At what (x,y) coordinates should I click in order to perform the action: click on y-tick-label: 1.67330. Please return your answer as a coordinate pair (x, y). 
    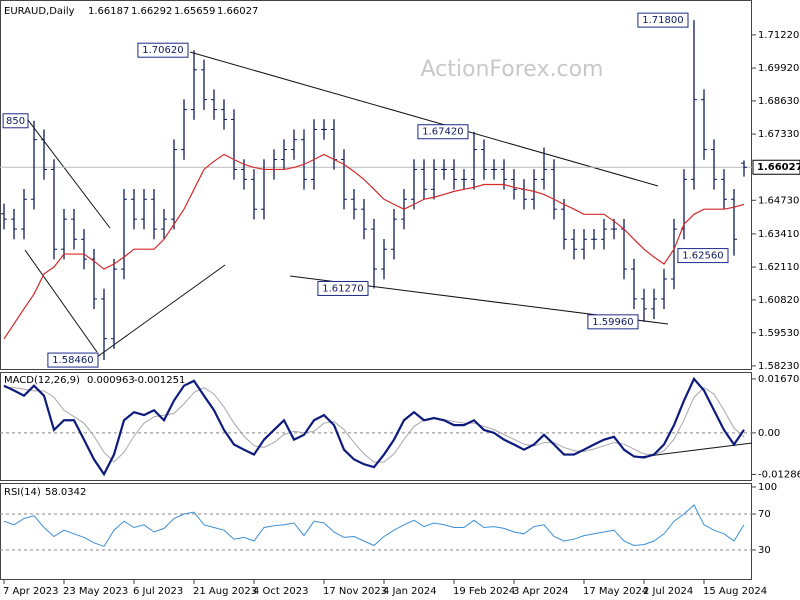
    Looking at the image, I should click on (778, 134).